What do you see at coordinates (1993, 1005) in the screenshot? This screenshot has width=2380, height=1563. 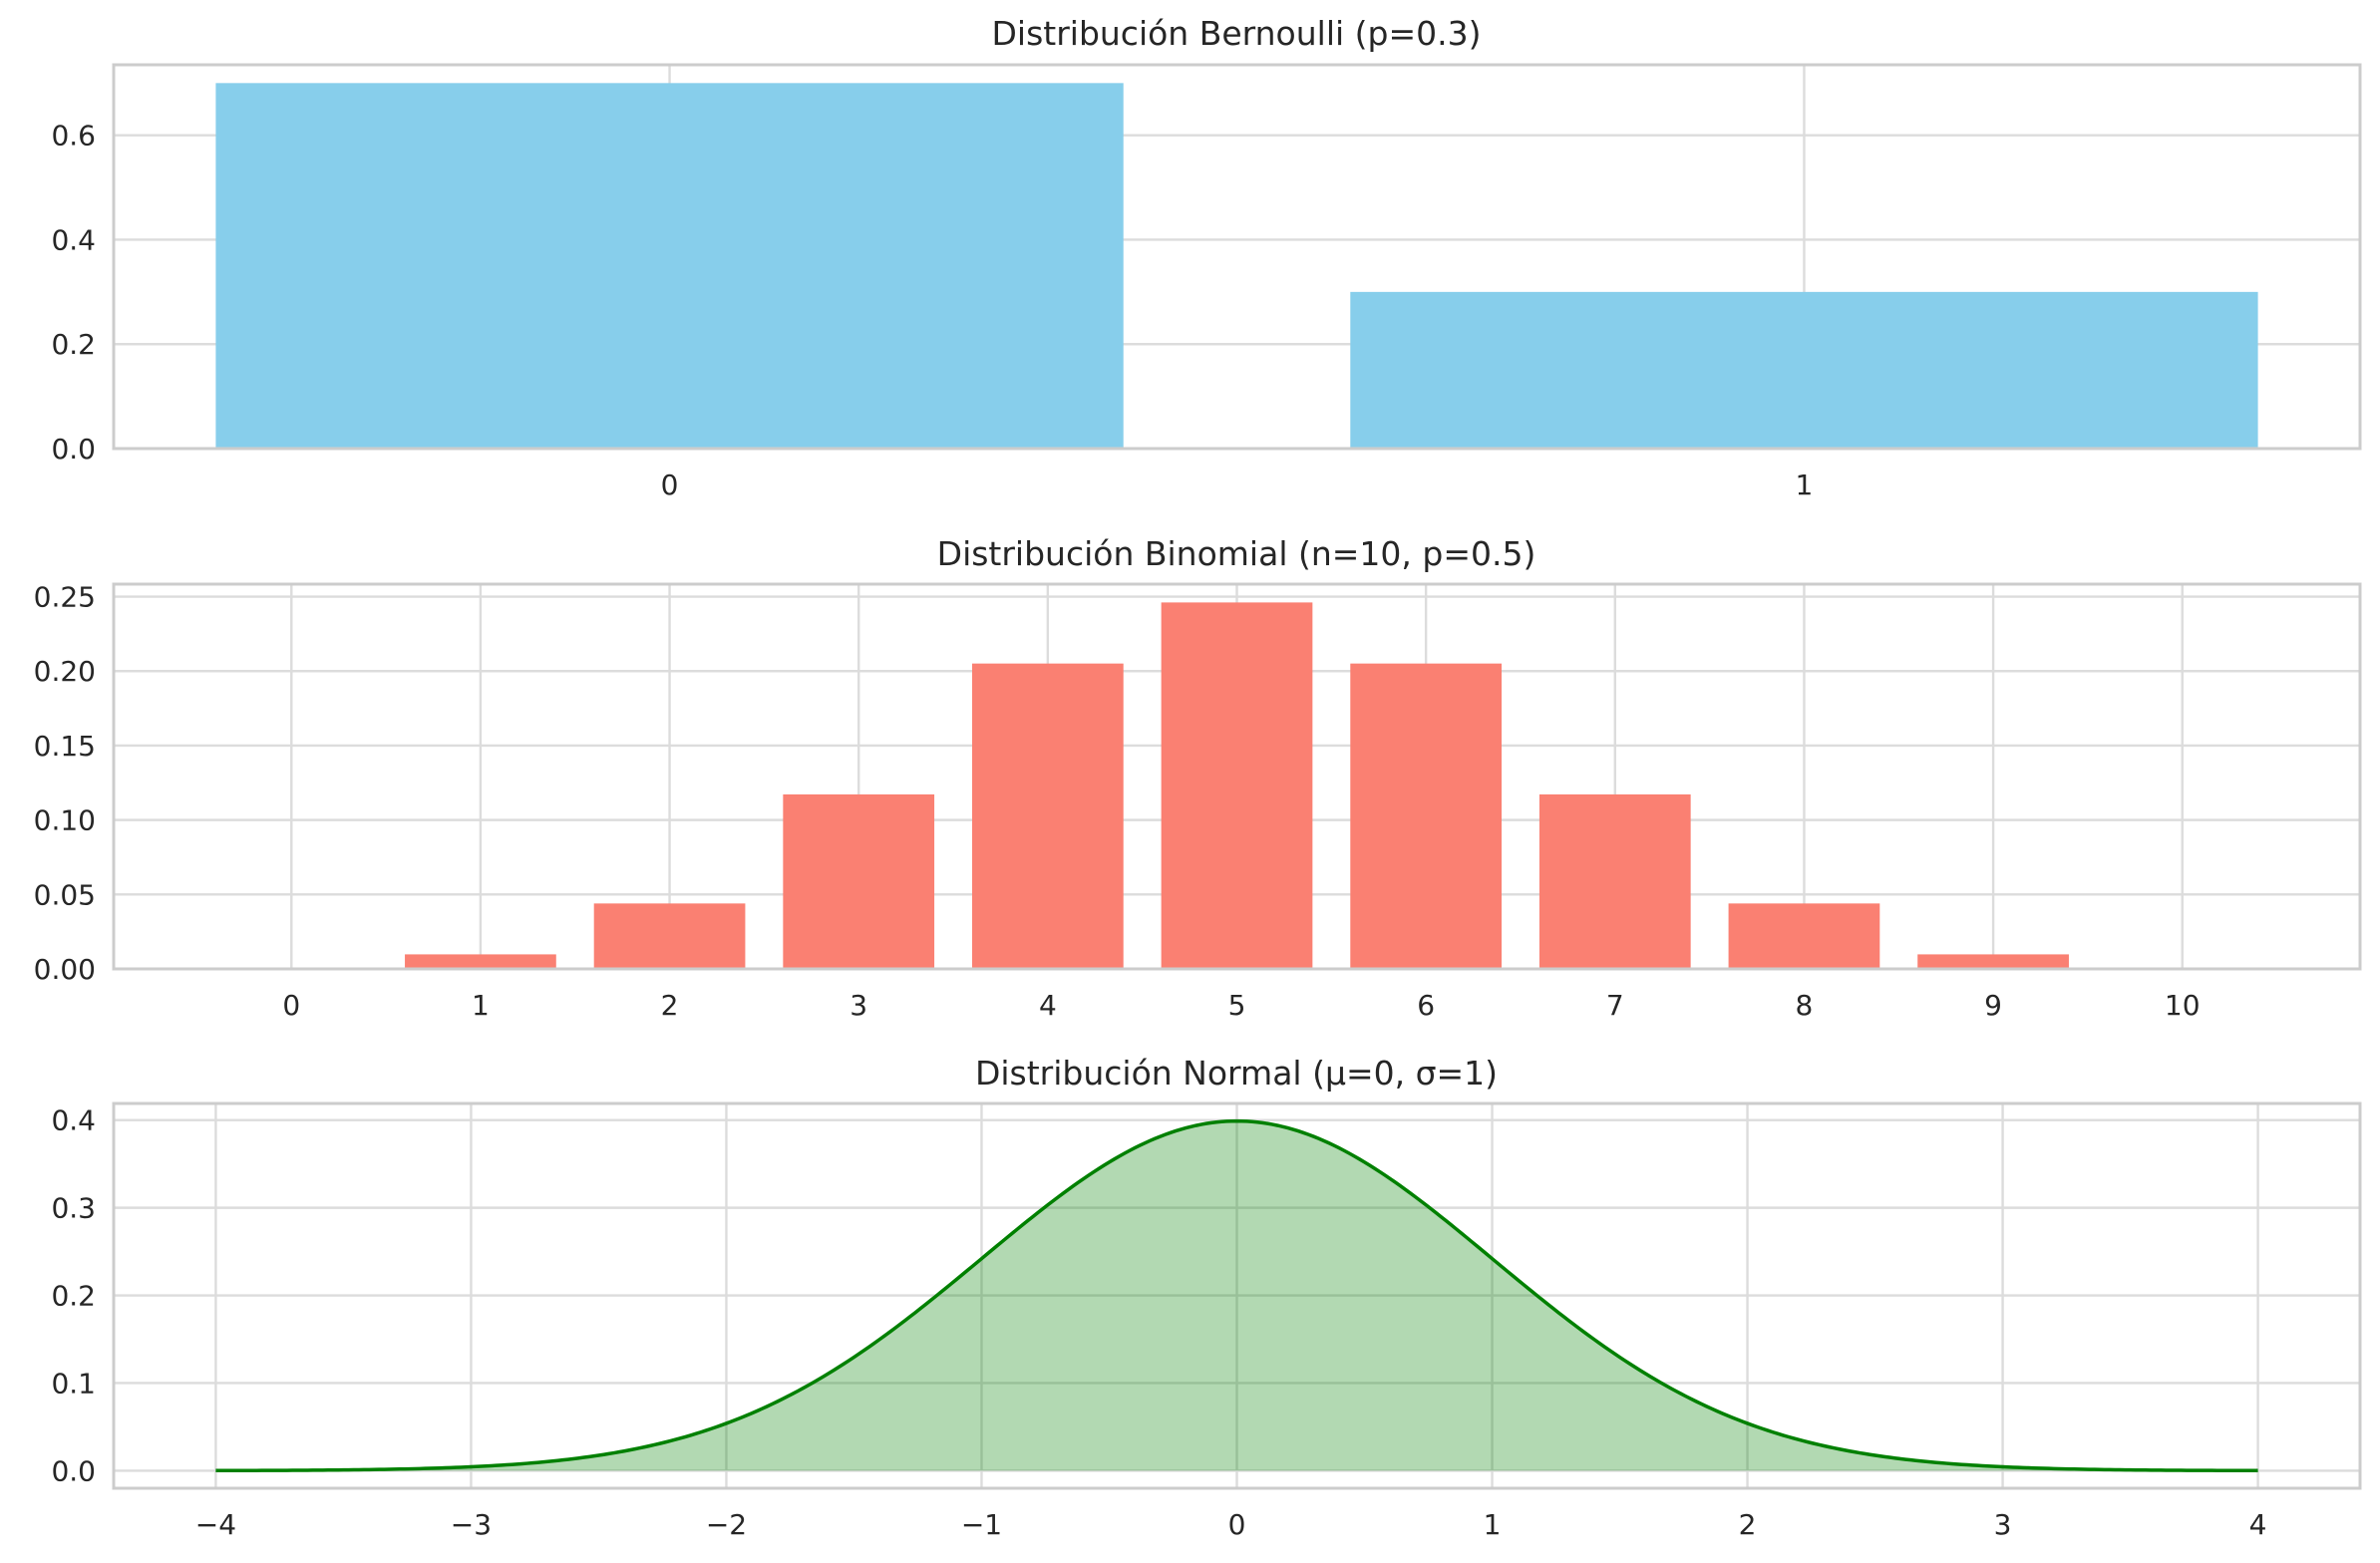 I see `binomial-xtick-label: 9` at bounding box center [1993, 1005].